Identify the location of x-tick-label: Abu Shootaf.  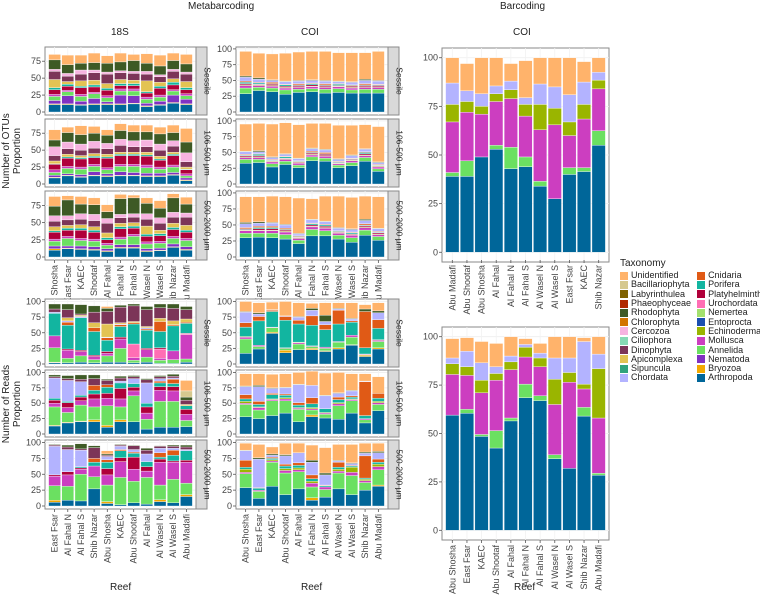
(134, 539).